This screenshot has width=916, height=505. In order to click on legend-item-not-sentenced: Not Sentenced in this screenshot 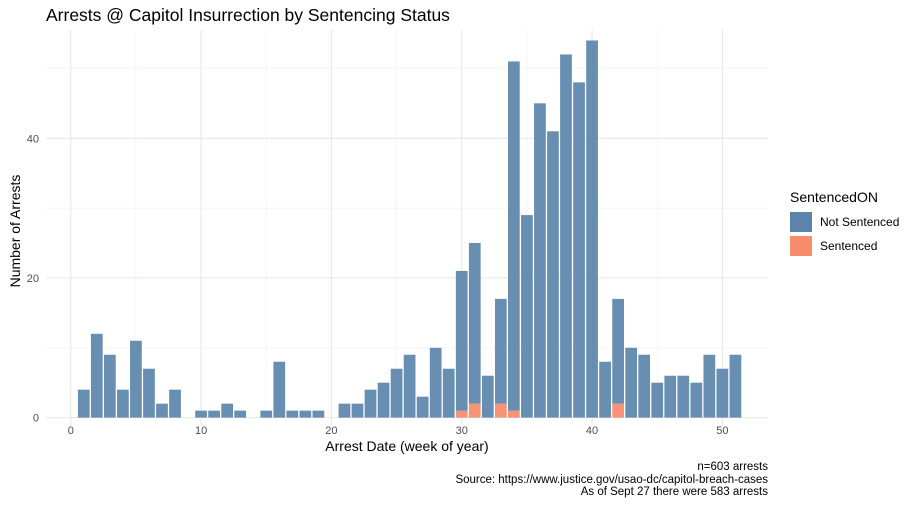, I will do `click(844, 222)`.